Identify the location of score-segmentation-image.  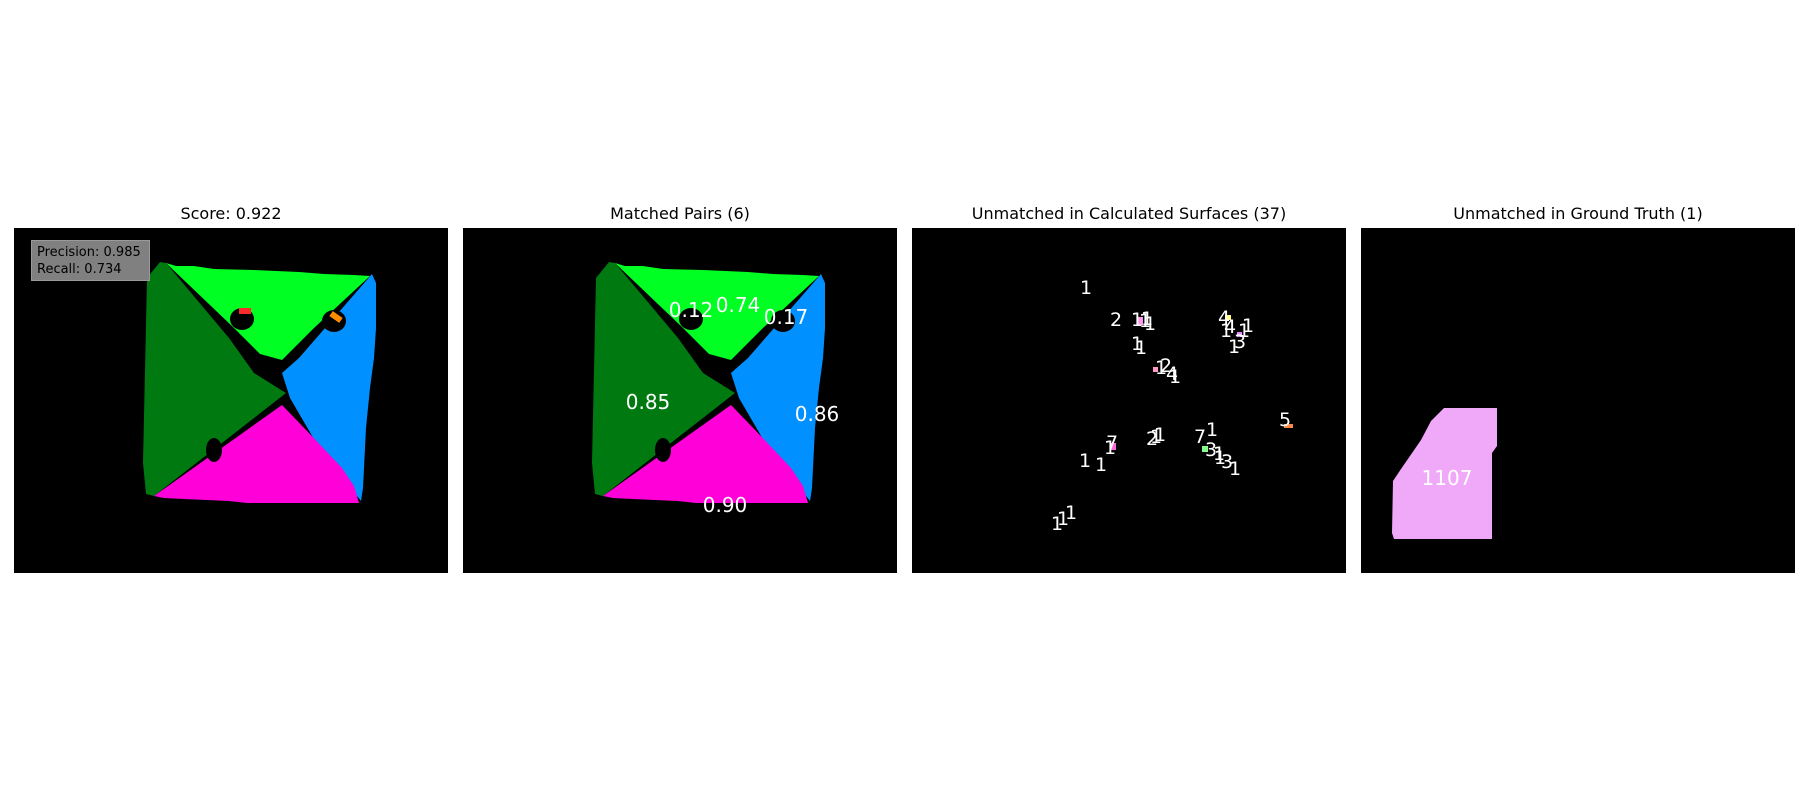
(270, 382).